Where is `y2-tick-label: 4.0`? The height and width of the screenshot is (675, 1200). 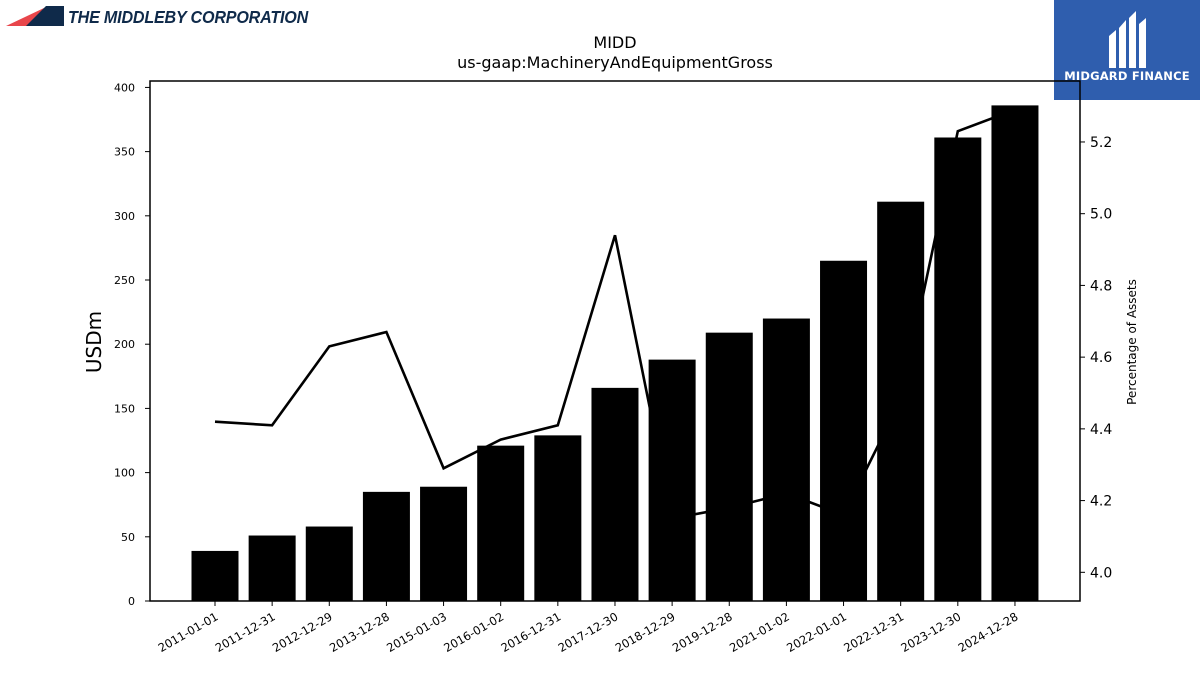
y2-tick-label: 4.0 is located at coordinates (1101, 573).